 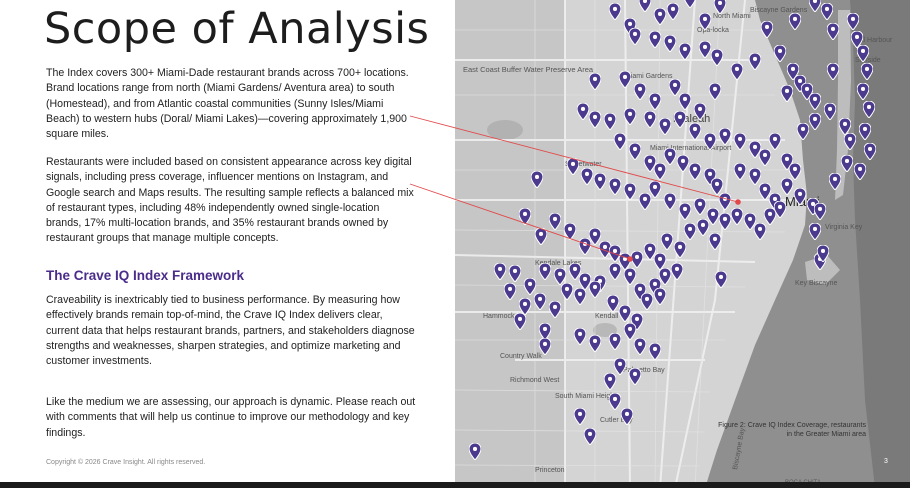 What do you see at coordinates (587, 396) in the screenshot?
I see `label-south-miami-heights: South Miami Heights` at bounding box center [587, 396].